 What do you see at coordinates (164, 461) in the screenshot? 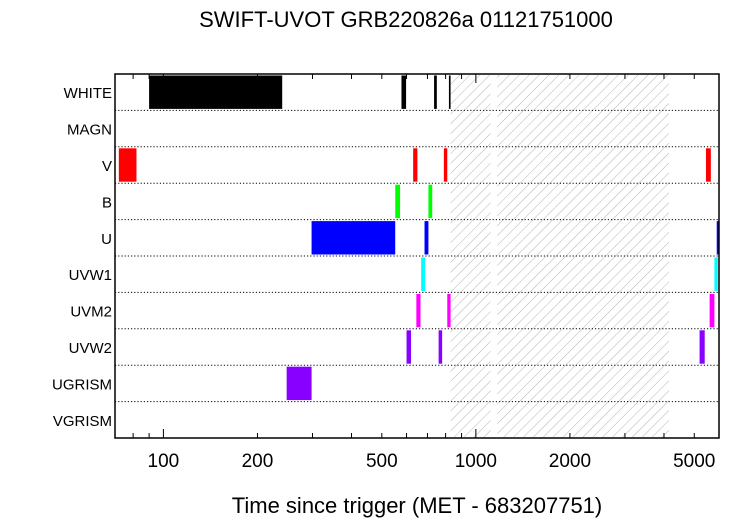
I see `x-tick-label-100: 100` at bounding box center [164, 461].